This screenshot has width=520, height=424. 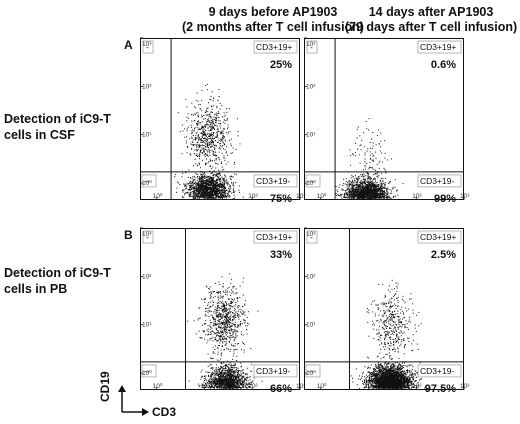 I want to click on x-tick-label: 10⁰, so click(x=158, y=196).